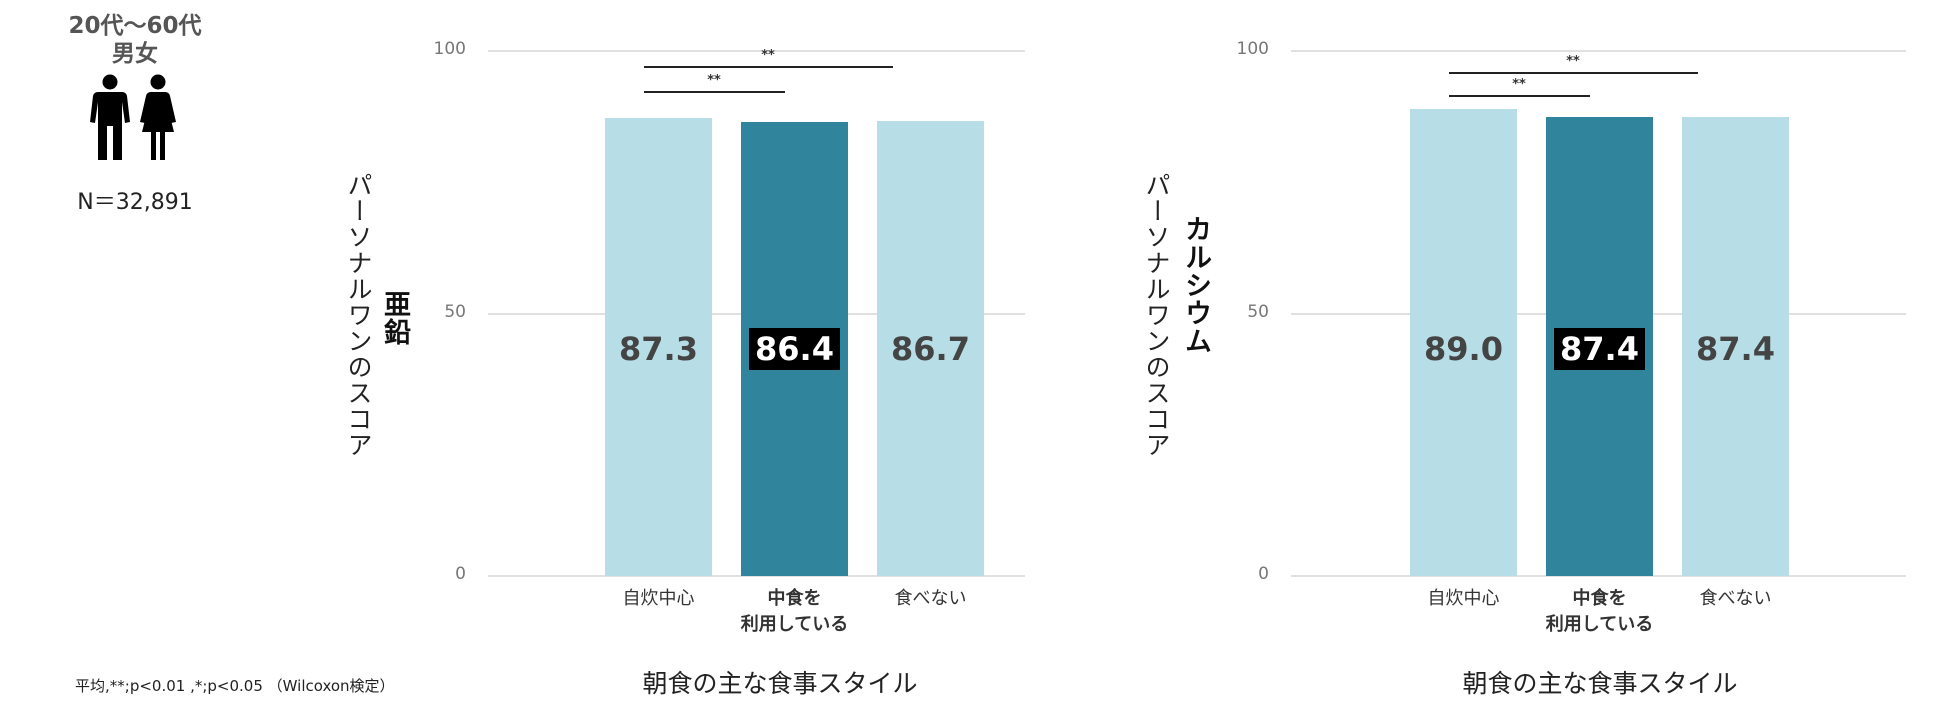 Image resolution: width=1950 pixels, height=712 pixels. Describe the element at coordinates (235, 686) in the screenshot. I see `footnote: 平均,**;p<0.01 ,*;p<0.05 （Wilcoxon検定）` at that location.